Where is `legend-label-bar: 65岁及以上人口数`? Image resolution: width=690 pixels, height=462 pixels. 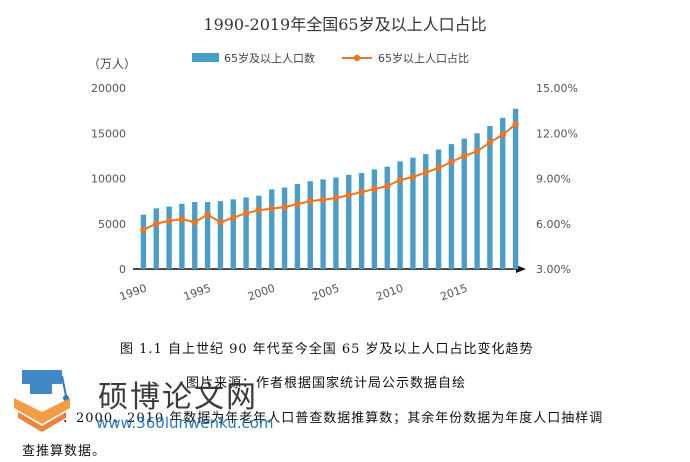
legend-label-bar: 65岁及以上人口数 is located at coordinates (269, 58).